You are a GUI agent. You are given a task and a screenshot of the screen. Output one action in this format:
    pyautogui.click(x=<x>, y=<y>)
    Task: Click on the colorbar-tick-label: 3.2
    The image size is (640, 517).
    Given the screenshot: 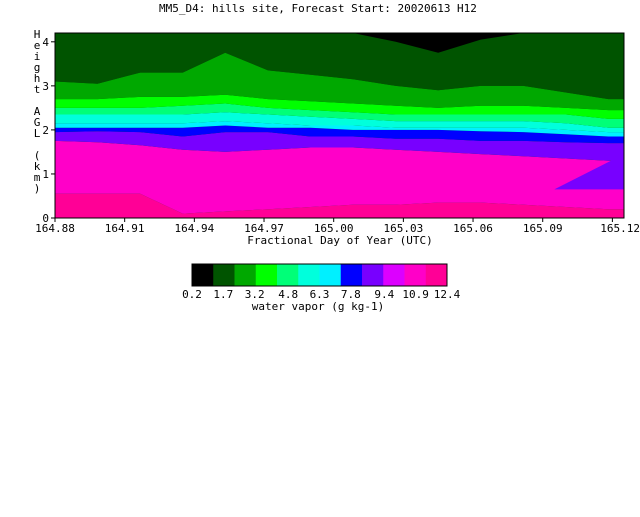 What is the action you would take?
    pyautogui.click(x=255, y=294)
    